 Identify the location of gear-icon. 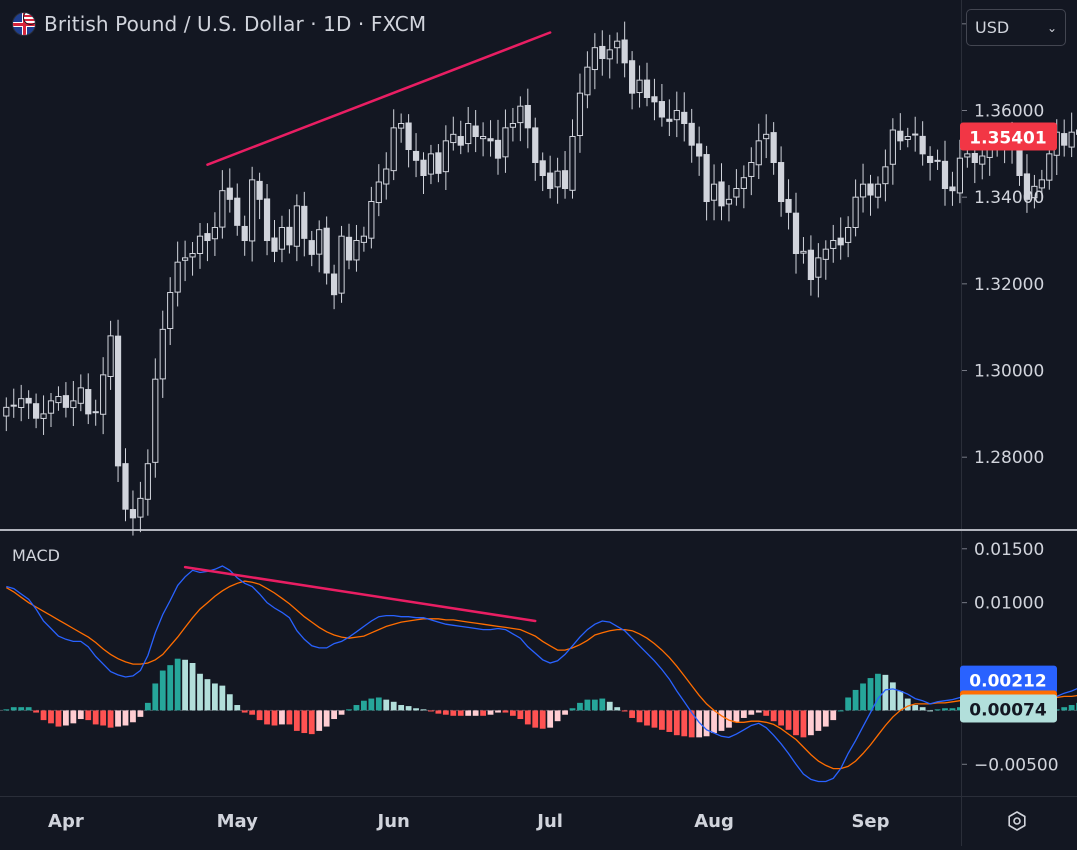
(1017, 821).